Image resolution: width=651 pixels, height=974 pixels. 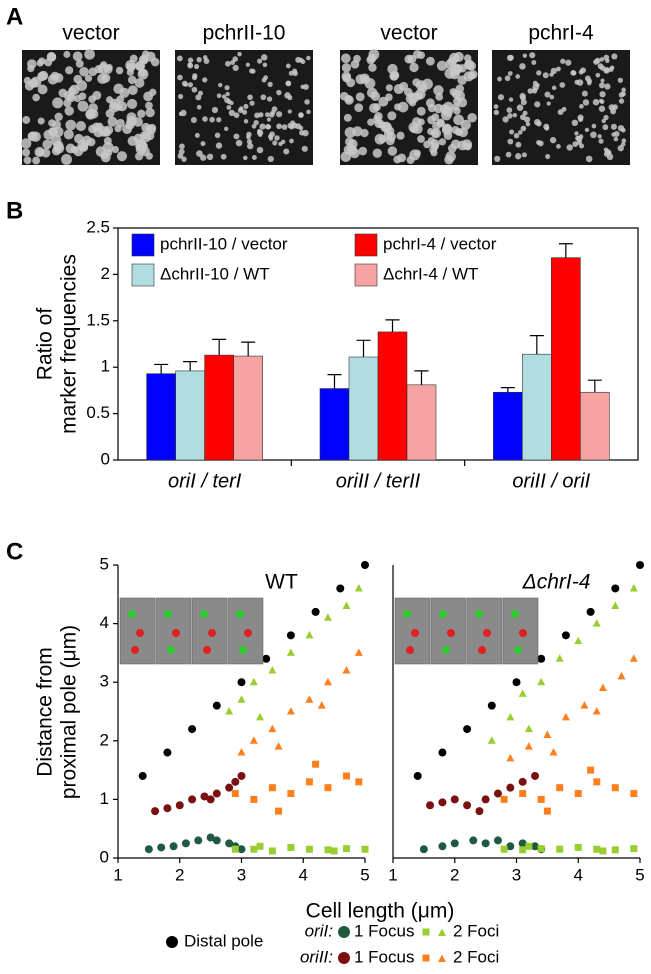 What do you see at coordinates (143, 275) in the screenshot?
I see `legend-swatch` at bounding box center [143, 275].